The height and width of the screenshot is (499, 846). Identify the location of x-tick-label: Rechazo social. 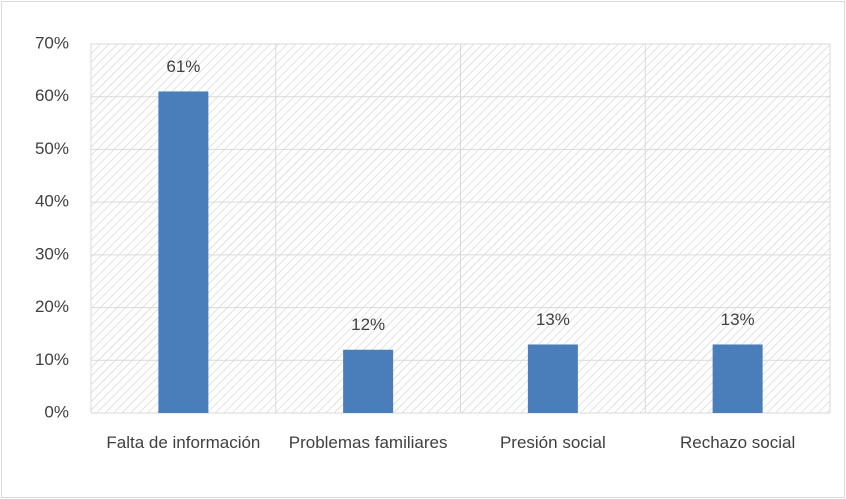
(737, 442).